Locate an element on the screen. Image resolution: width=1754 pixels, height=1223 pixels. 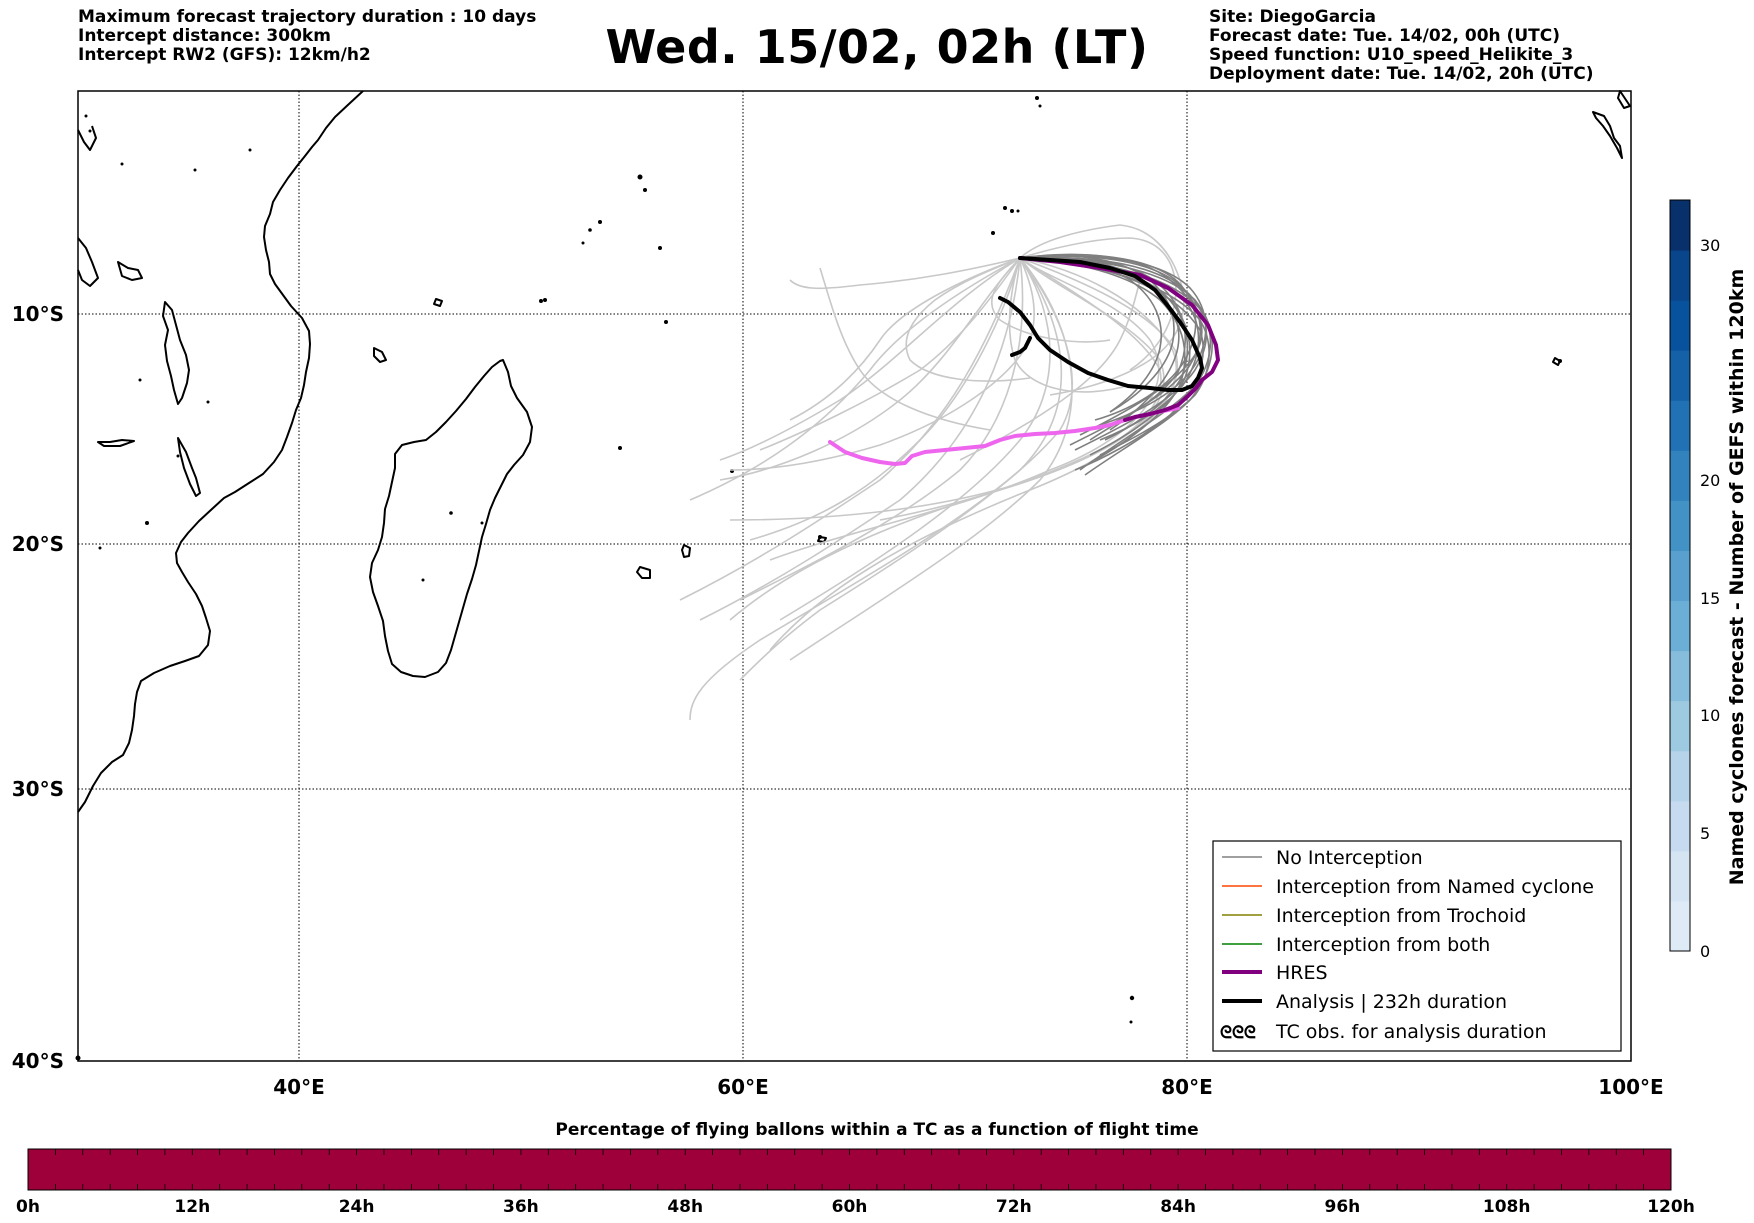
colorbar-right-tick: 0 is located at coordinates (1705, 951).